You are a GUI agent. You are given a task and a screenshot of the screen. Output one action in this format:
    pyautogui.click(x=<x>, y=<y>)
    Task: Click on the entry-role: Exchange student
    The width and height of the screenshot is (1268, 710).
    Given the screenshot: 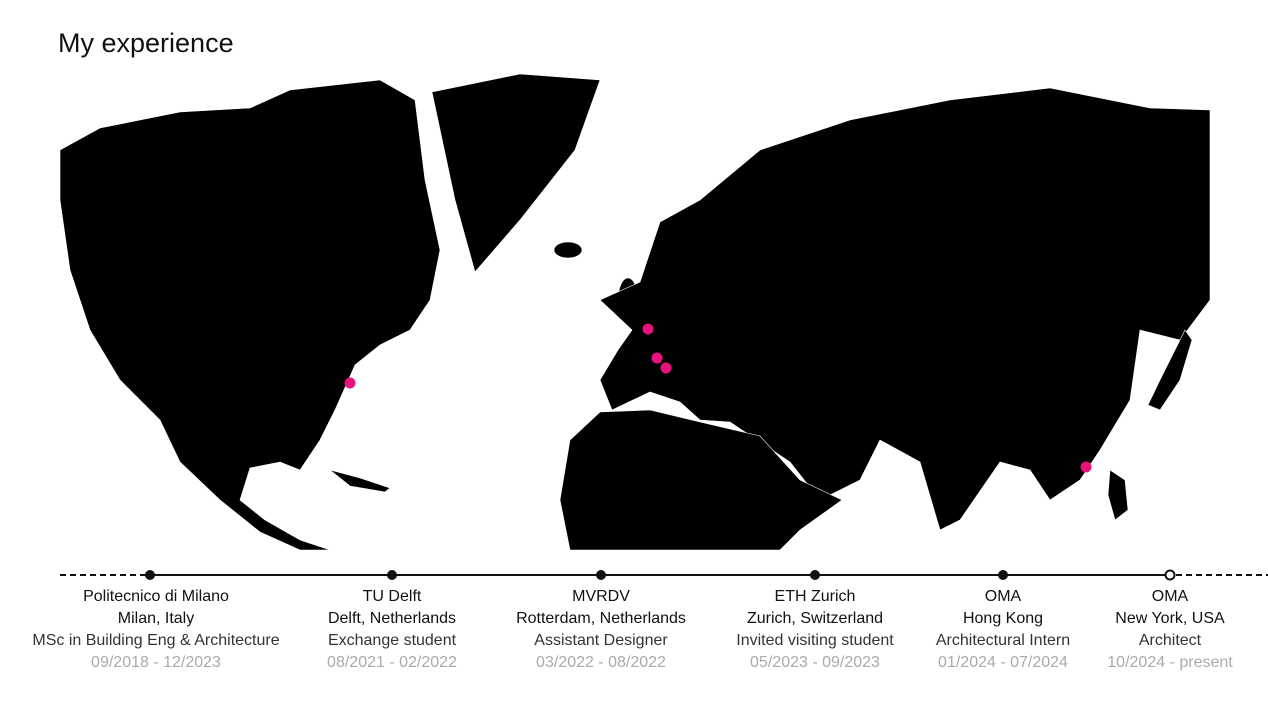 What is the action you would take?
    pyautogui.click(x=392, y=640)
    